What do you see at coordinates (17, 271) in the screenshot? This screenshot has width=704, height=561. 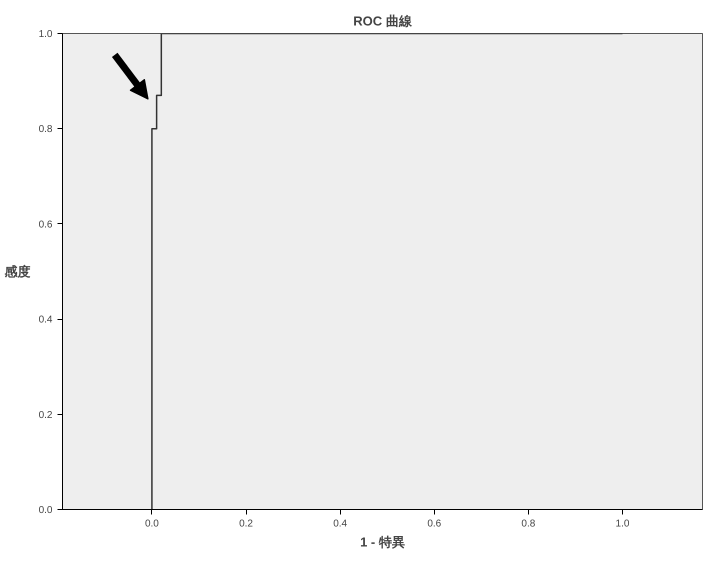 I see `y-axis-title: 感度` at bounding box center [17, 271].